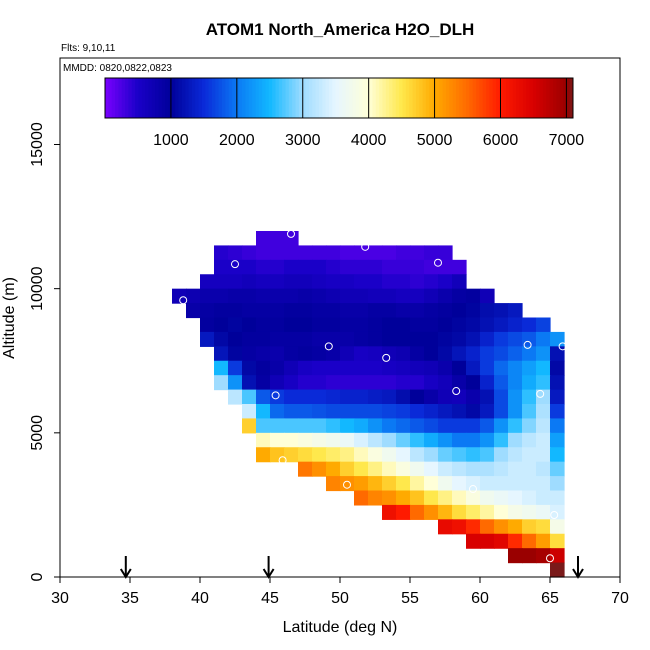 This screenshot has width=650, height=650. What do you see at coordinates (340, 29) in the screenshot?
I see `chart-title: ATOM1 North_America H2O_DLH` at bounding box center [340, 29].